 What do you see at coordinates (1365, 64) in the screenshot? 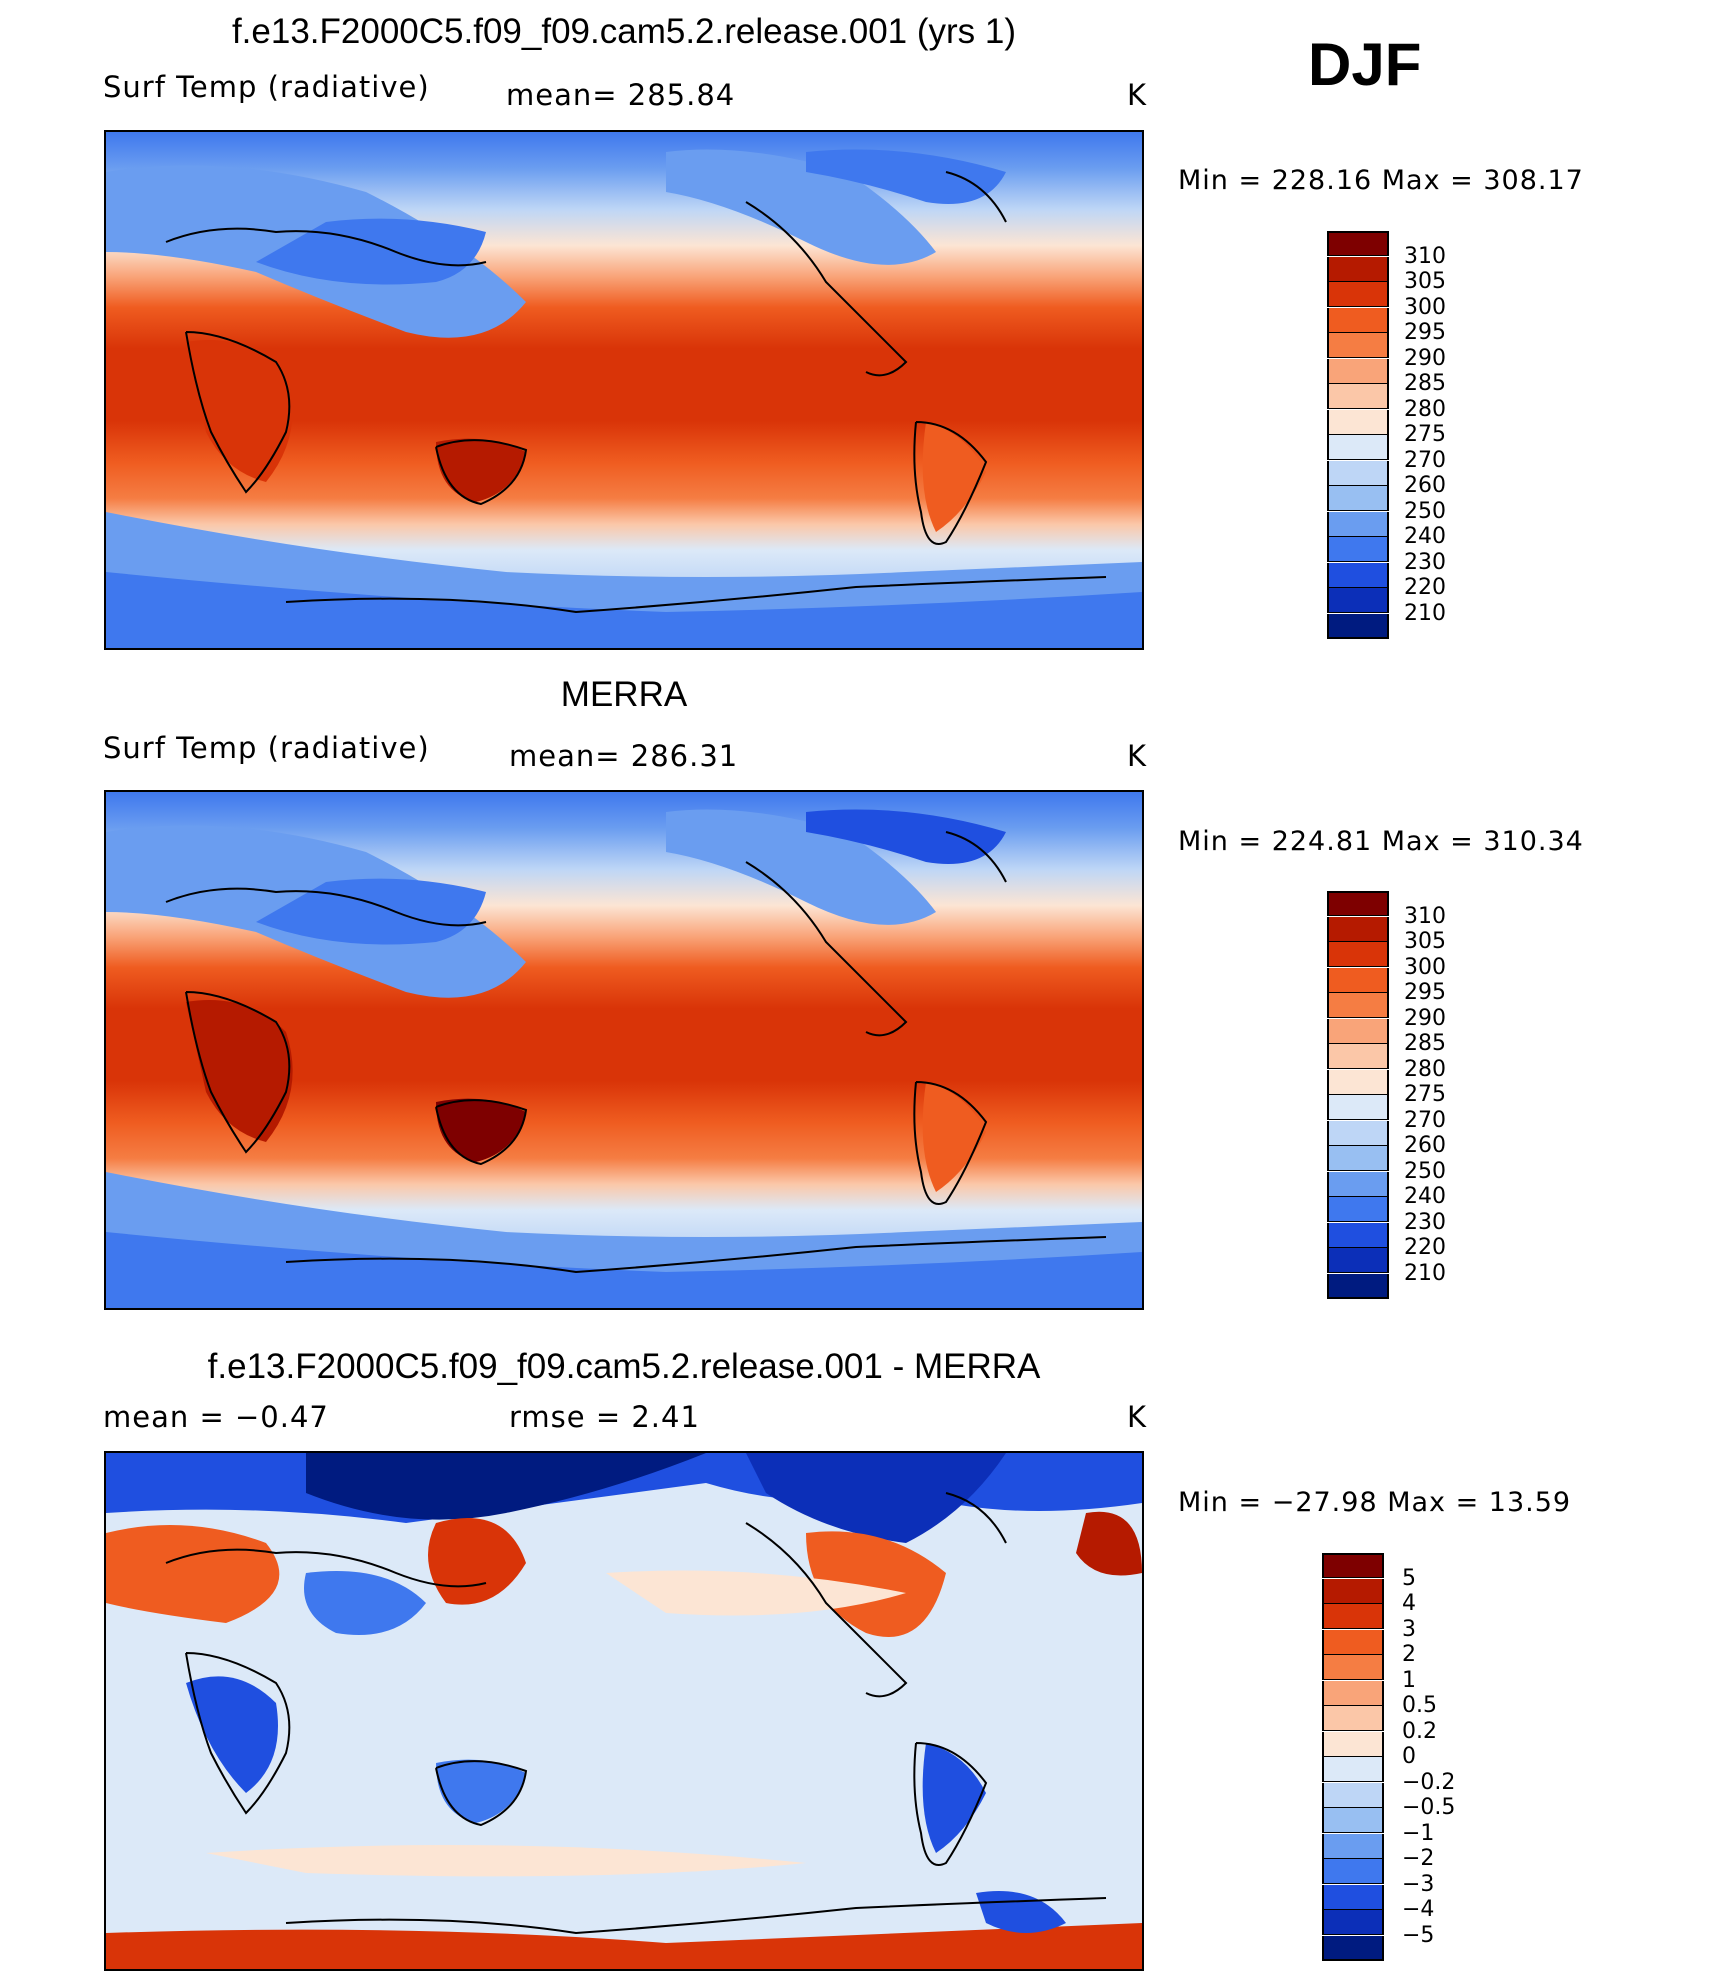
I see `season-label: DJF` at bounding box center [1365, 64].